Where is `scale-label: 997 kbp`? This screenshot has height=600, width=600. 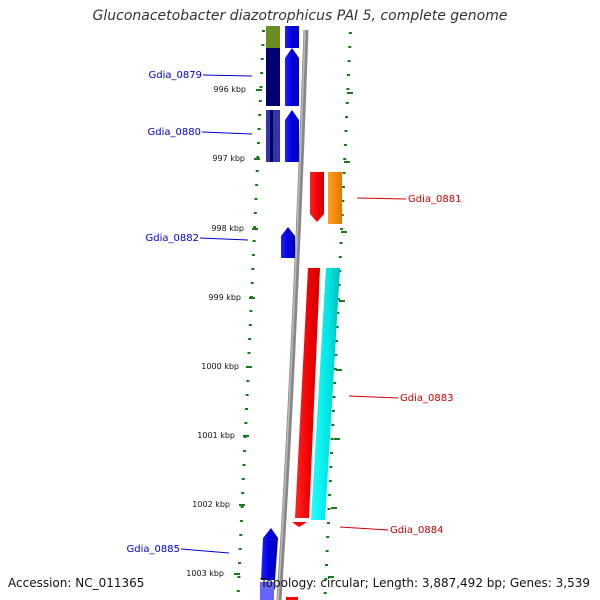 scale-label: 997 kbp is located at coordinates (228, 158).